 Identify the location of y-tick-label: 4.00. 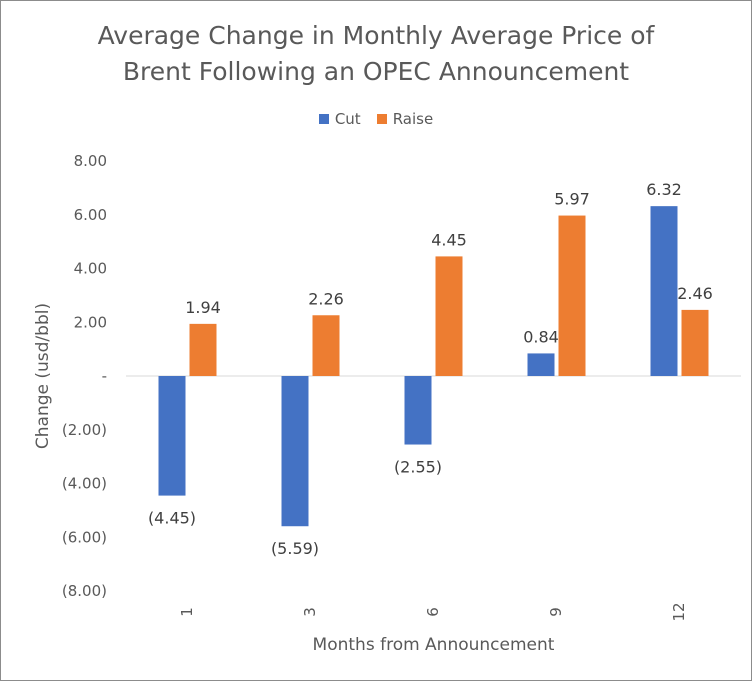
(90, 269).